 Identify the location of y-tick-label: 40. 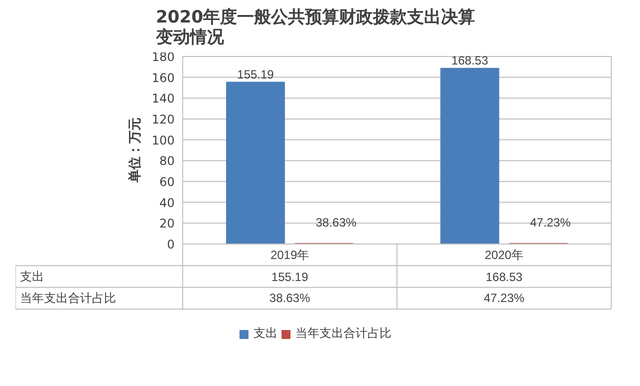
(167, 203).